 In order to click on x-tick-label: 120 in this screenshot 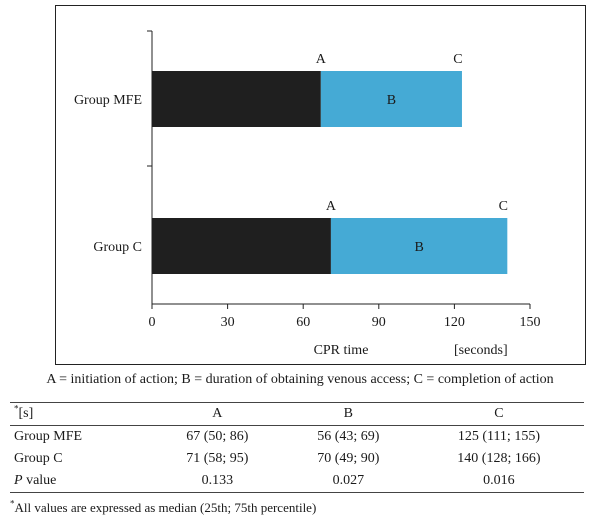, I will do `click(454, 322)`.